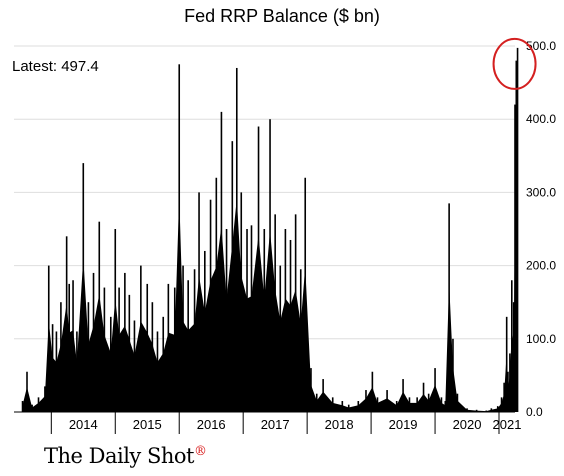 The height and width of the screenshot is (476, 564). Describe the element at coordinates (507, 424) in the screenshot. I see `x-tick-label: 2021` at that location.